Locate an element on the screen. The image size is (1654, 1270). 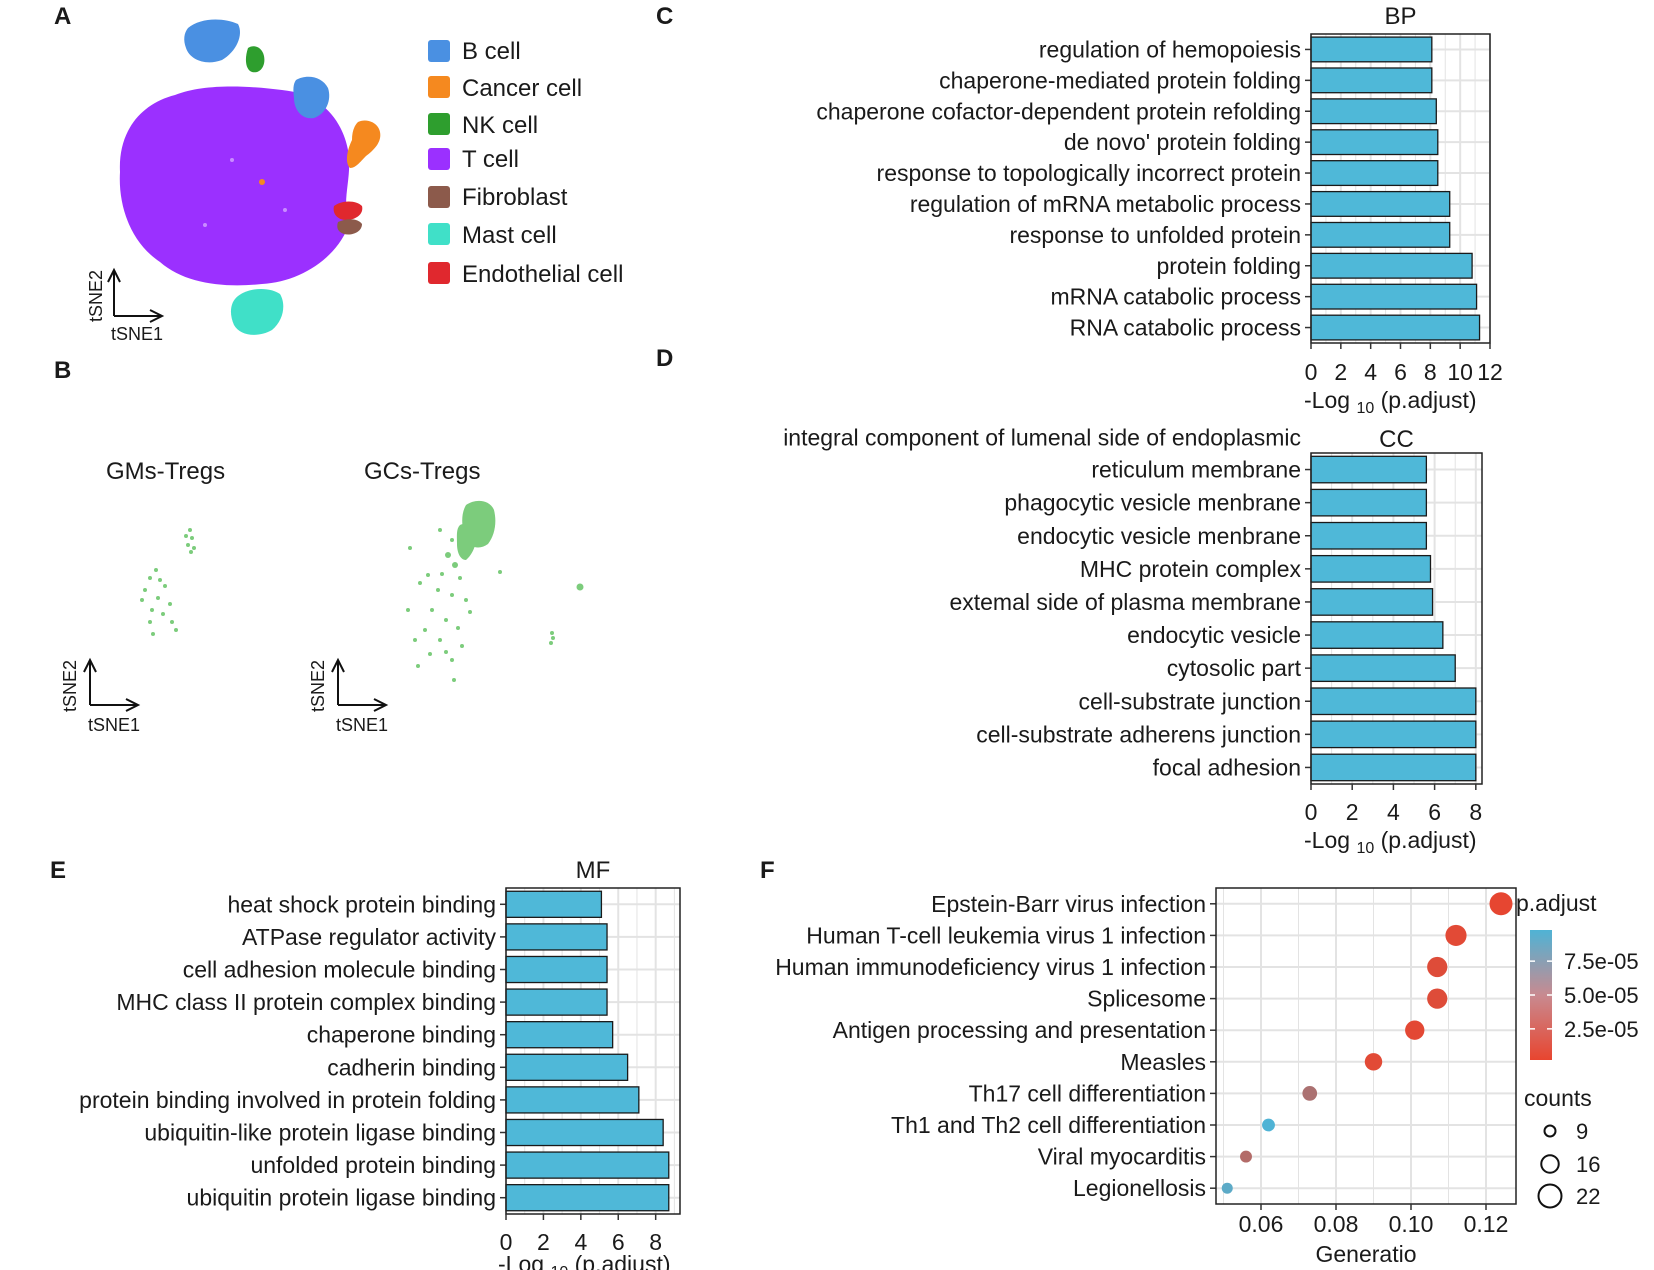
x-tick-label: 0.06 is located at coordinates (1261, 1224).